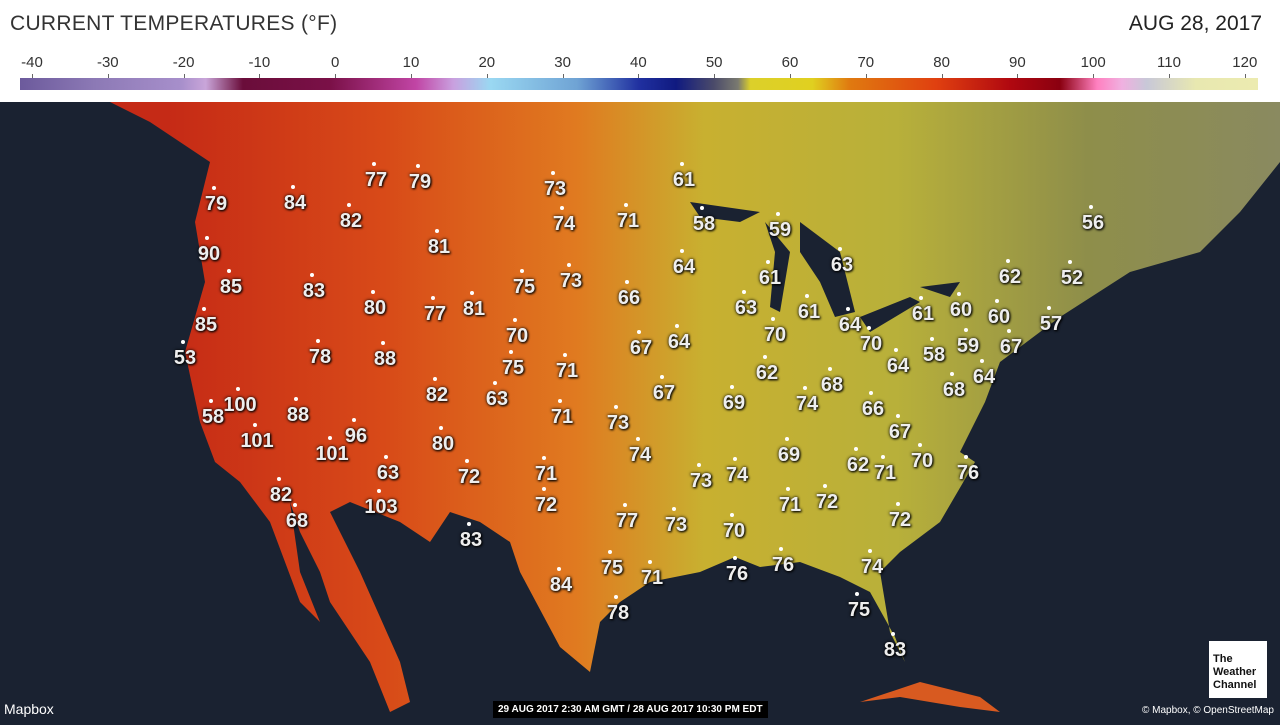  I want to click on attribution: © Mapbox, © OpenStreetMap, so click(1207, 710).